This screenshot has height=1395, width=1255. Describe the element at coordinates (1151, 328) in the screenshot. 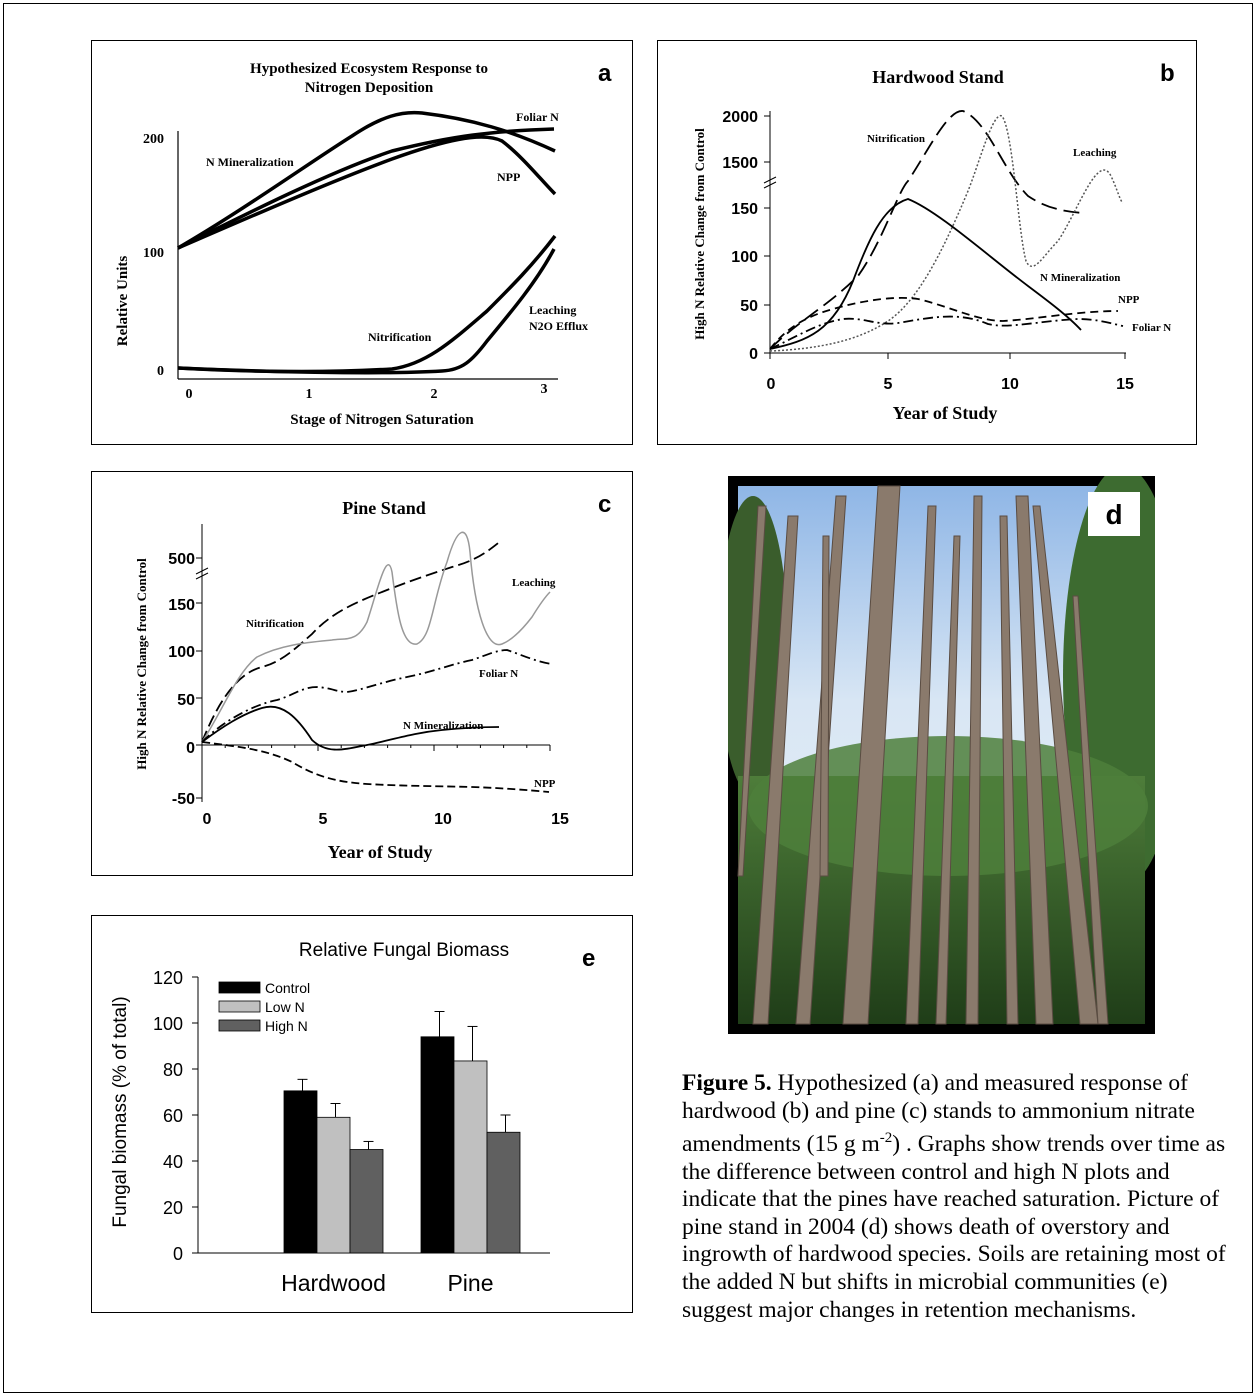

I see `label-b-foliar-n: Foliar N` at that location.